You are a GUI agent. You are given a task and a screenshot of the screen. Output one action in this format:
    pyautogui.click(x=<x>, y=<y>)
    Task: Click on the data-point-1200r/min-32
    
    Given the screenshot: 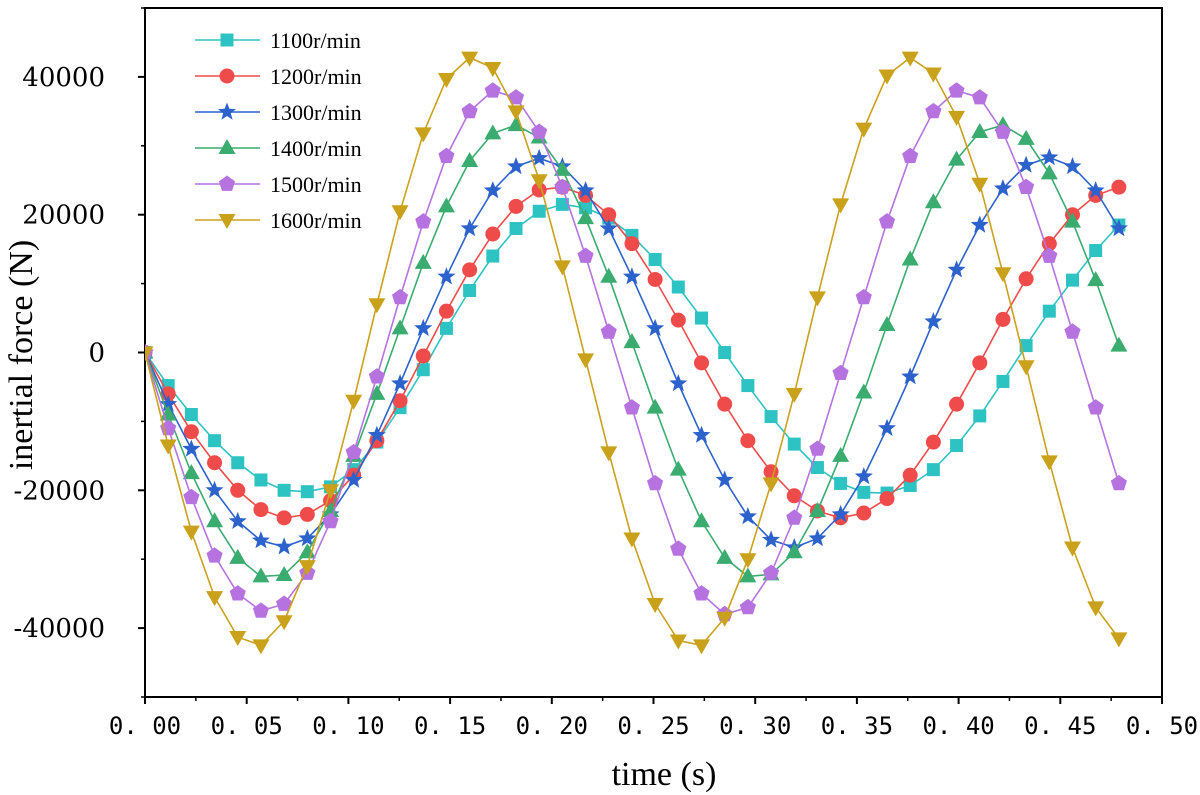 What is the action you would take?
    pyautogui.click(x=887, y=499)
    